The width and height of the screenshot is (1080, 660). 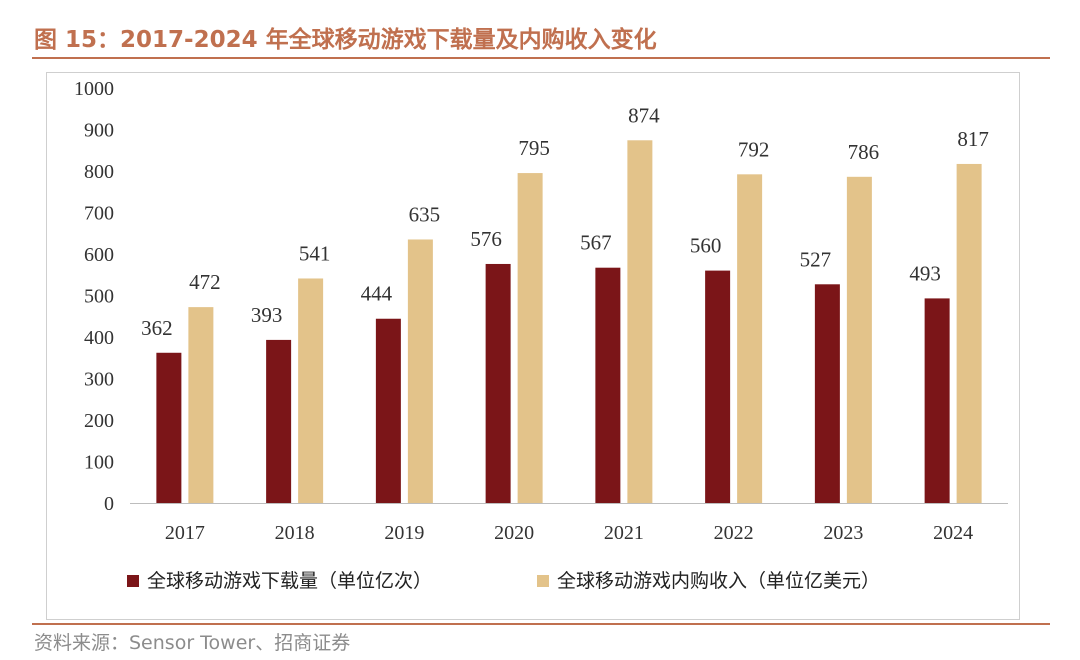 I want to click on x-axis: 2017 2018 2019 2020 2021 2022 2023 2024, so click(x=569, y=523).